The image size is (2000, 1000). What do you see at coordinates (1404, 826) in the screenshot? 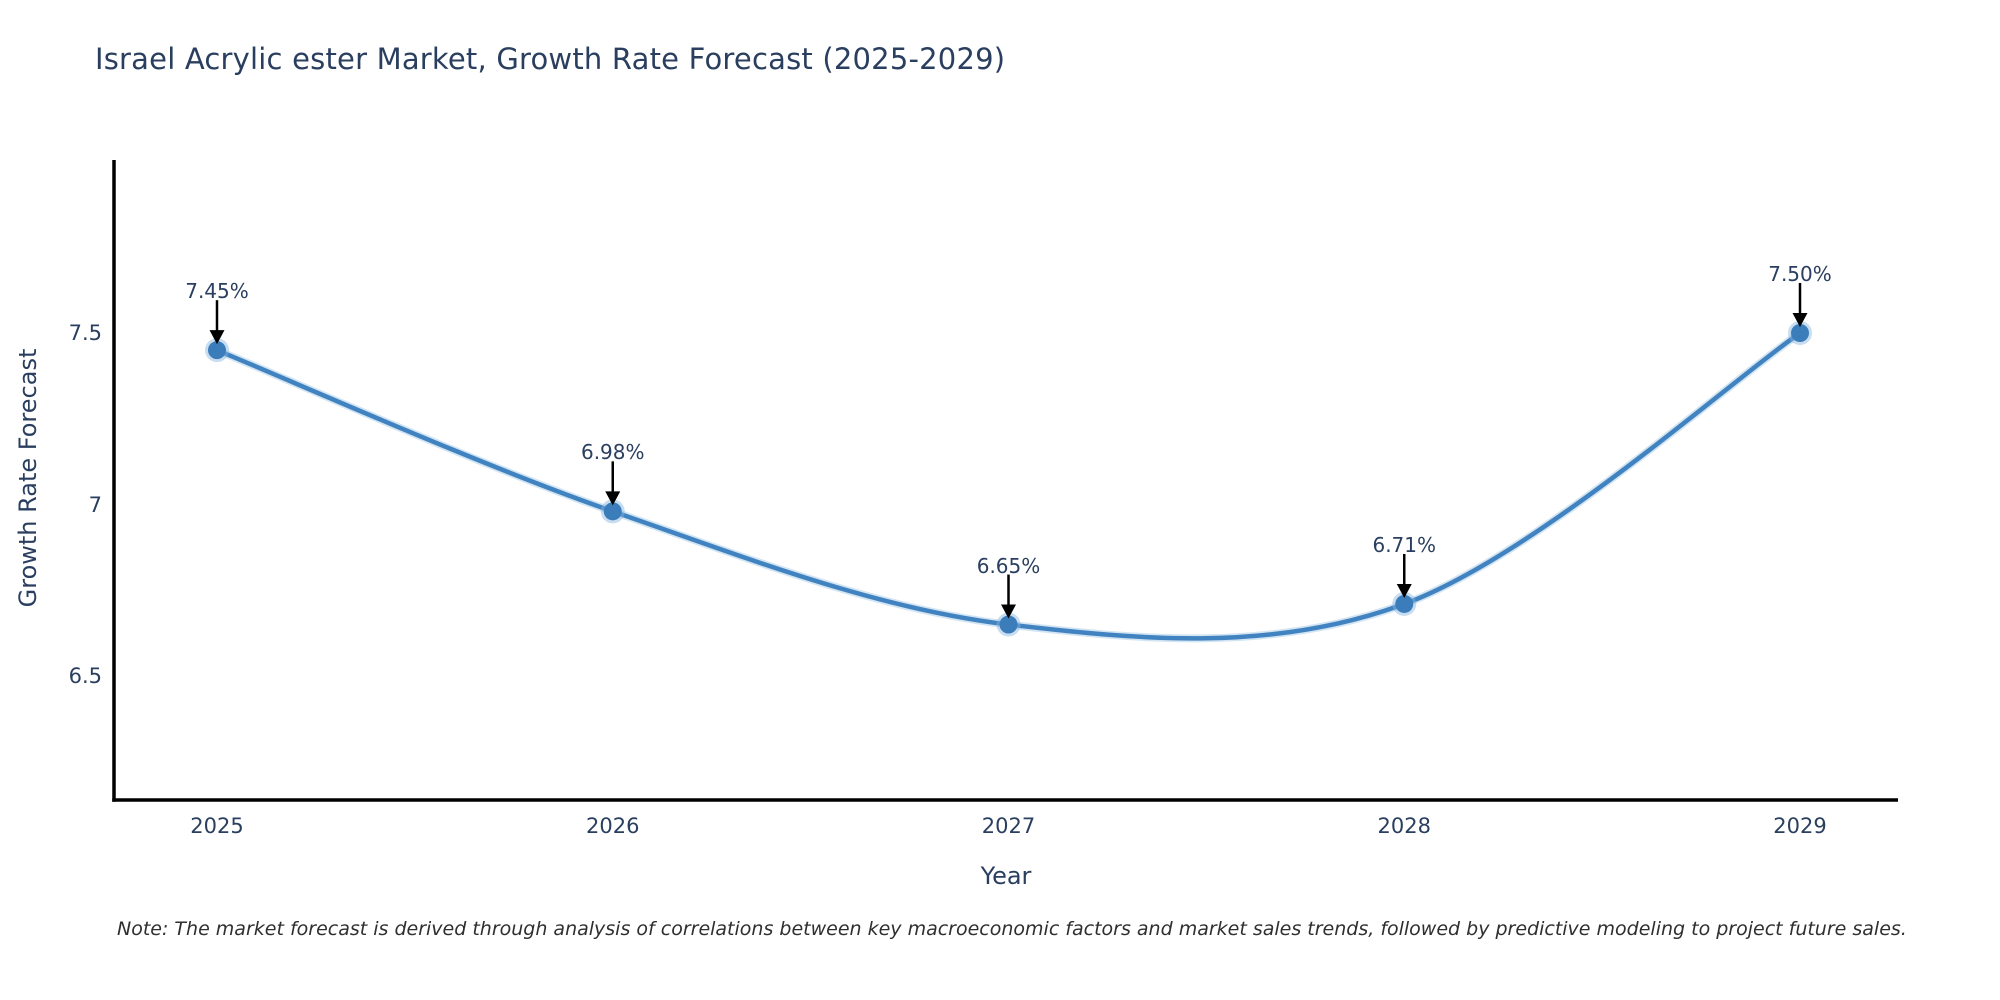
I see `x-tick-label: 2028` at bounding box center [1404, 826].